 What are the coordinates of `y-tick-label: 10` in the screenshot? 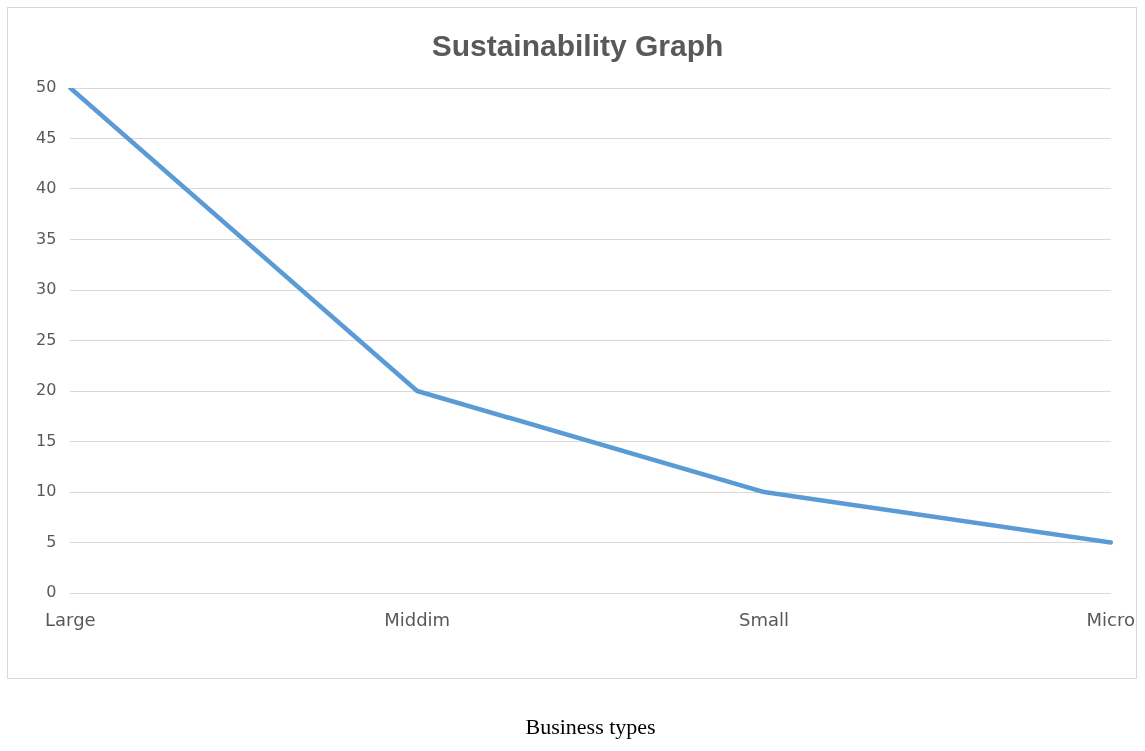 It's located at (46, 491).